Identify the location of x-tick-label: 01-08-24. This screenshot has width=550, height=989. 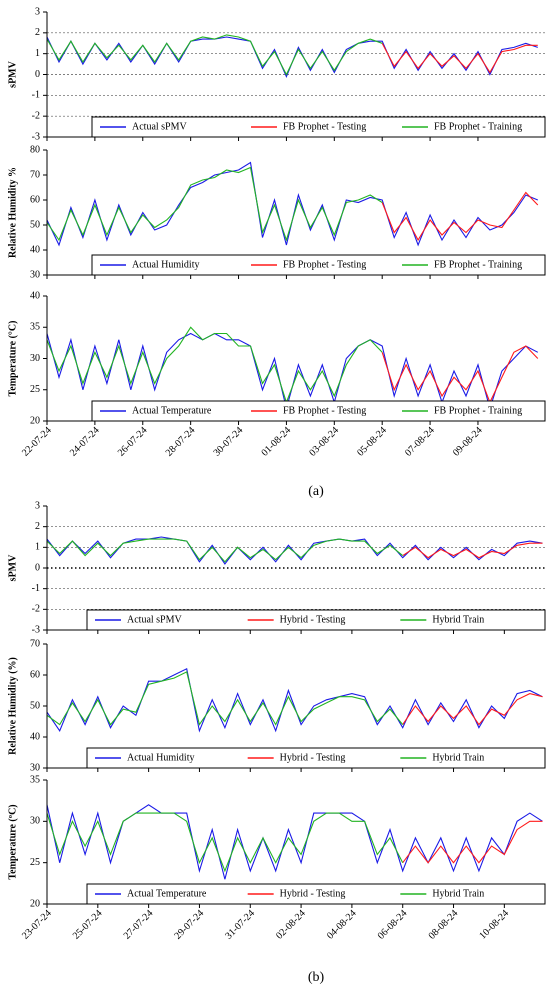
(276, 442).